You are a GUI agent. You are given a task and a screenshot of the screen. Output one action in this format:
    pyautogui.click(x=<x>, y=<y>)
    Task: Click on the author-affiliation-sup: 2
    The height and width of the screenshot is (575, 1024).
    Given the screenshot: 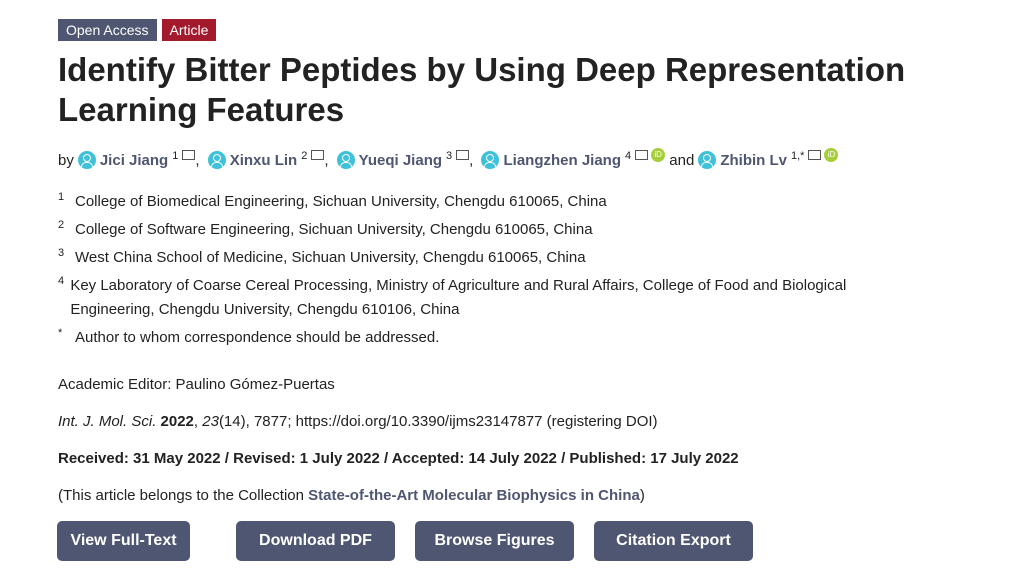 What is the action you would take?
    pyautogui.click(x=304, y=156)
    